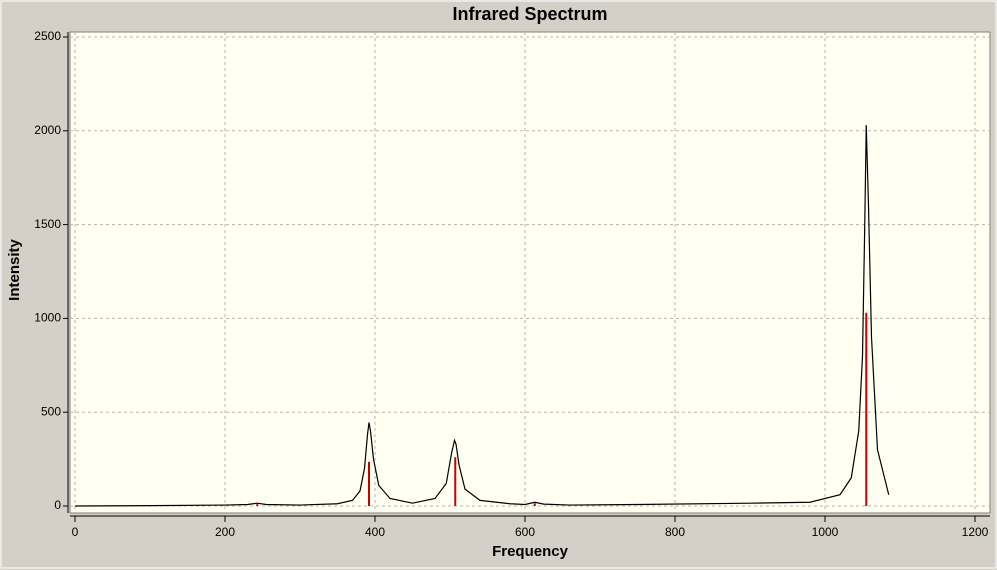  I want to click on x-tick-label: 0, so click(75, 532).